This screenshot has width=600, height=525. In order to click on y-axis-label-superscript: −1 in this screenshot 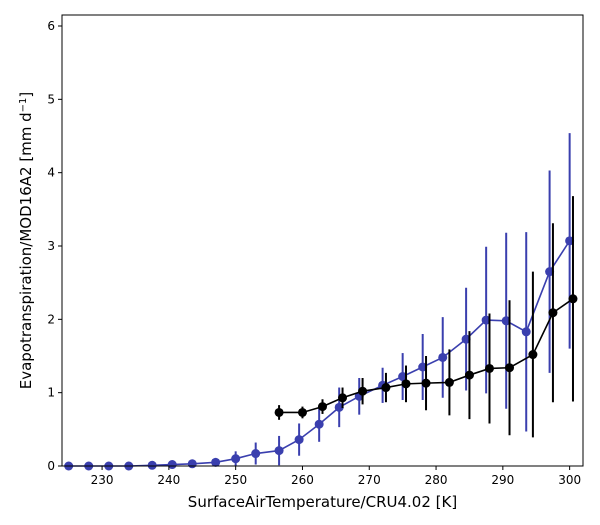, I will do `click(23, 105)`.